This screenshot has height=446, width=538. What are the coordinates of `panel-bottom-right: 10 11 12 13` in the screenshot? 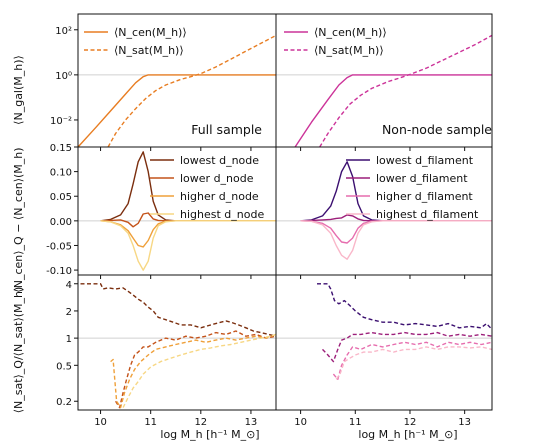 It's located at (384, 351).